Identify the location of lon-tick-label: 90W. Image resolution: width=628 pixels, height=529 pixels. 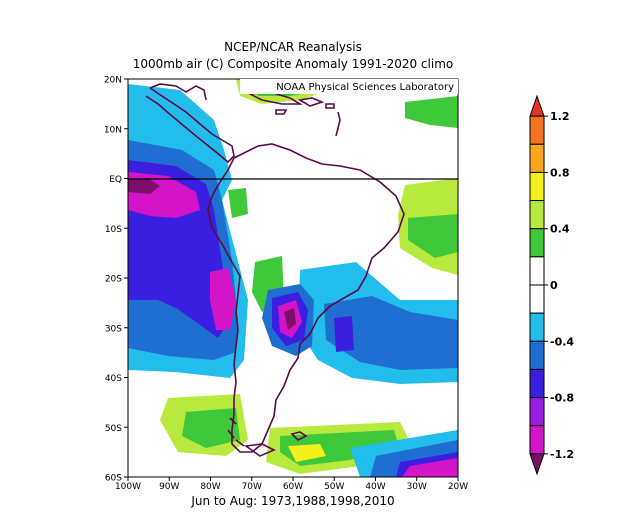
(169, 487).